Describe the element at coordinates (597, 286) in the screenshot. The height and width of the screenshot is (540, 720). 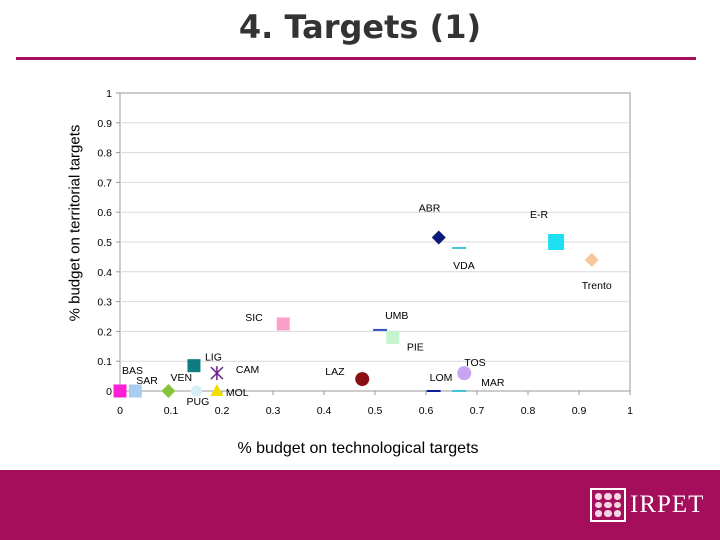
I see `point-label-trento: Trento` at that location.